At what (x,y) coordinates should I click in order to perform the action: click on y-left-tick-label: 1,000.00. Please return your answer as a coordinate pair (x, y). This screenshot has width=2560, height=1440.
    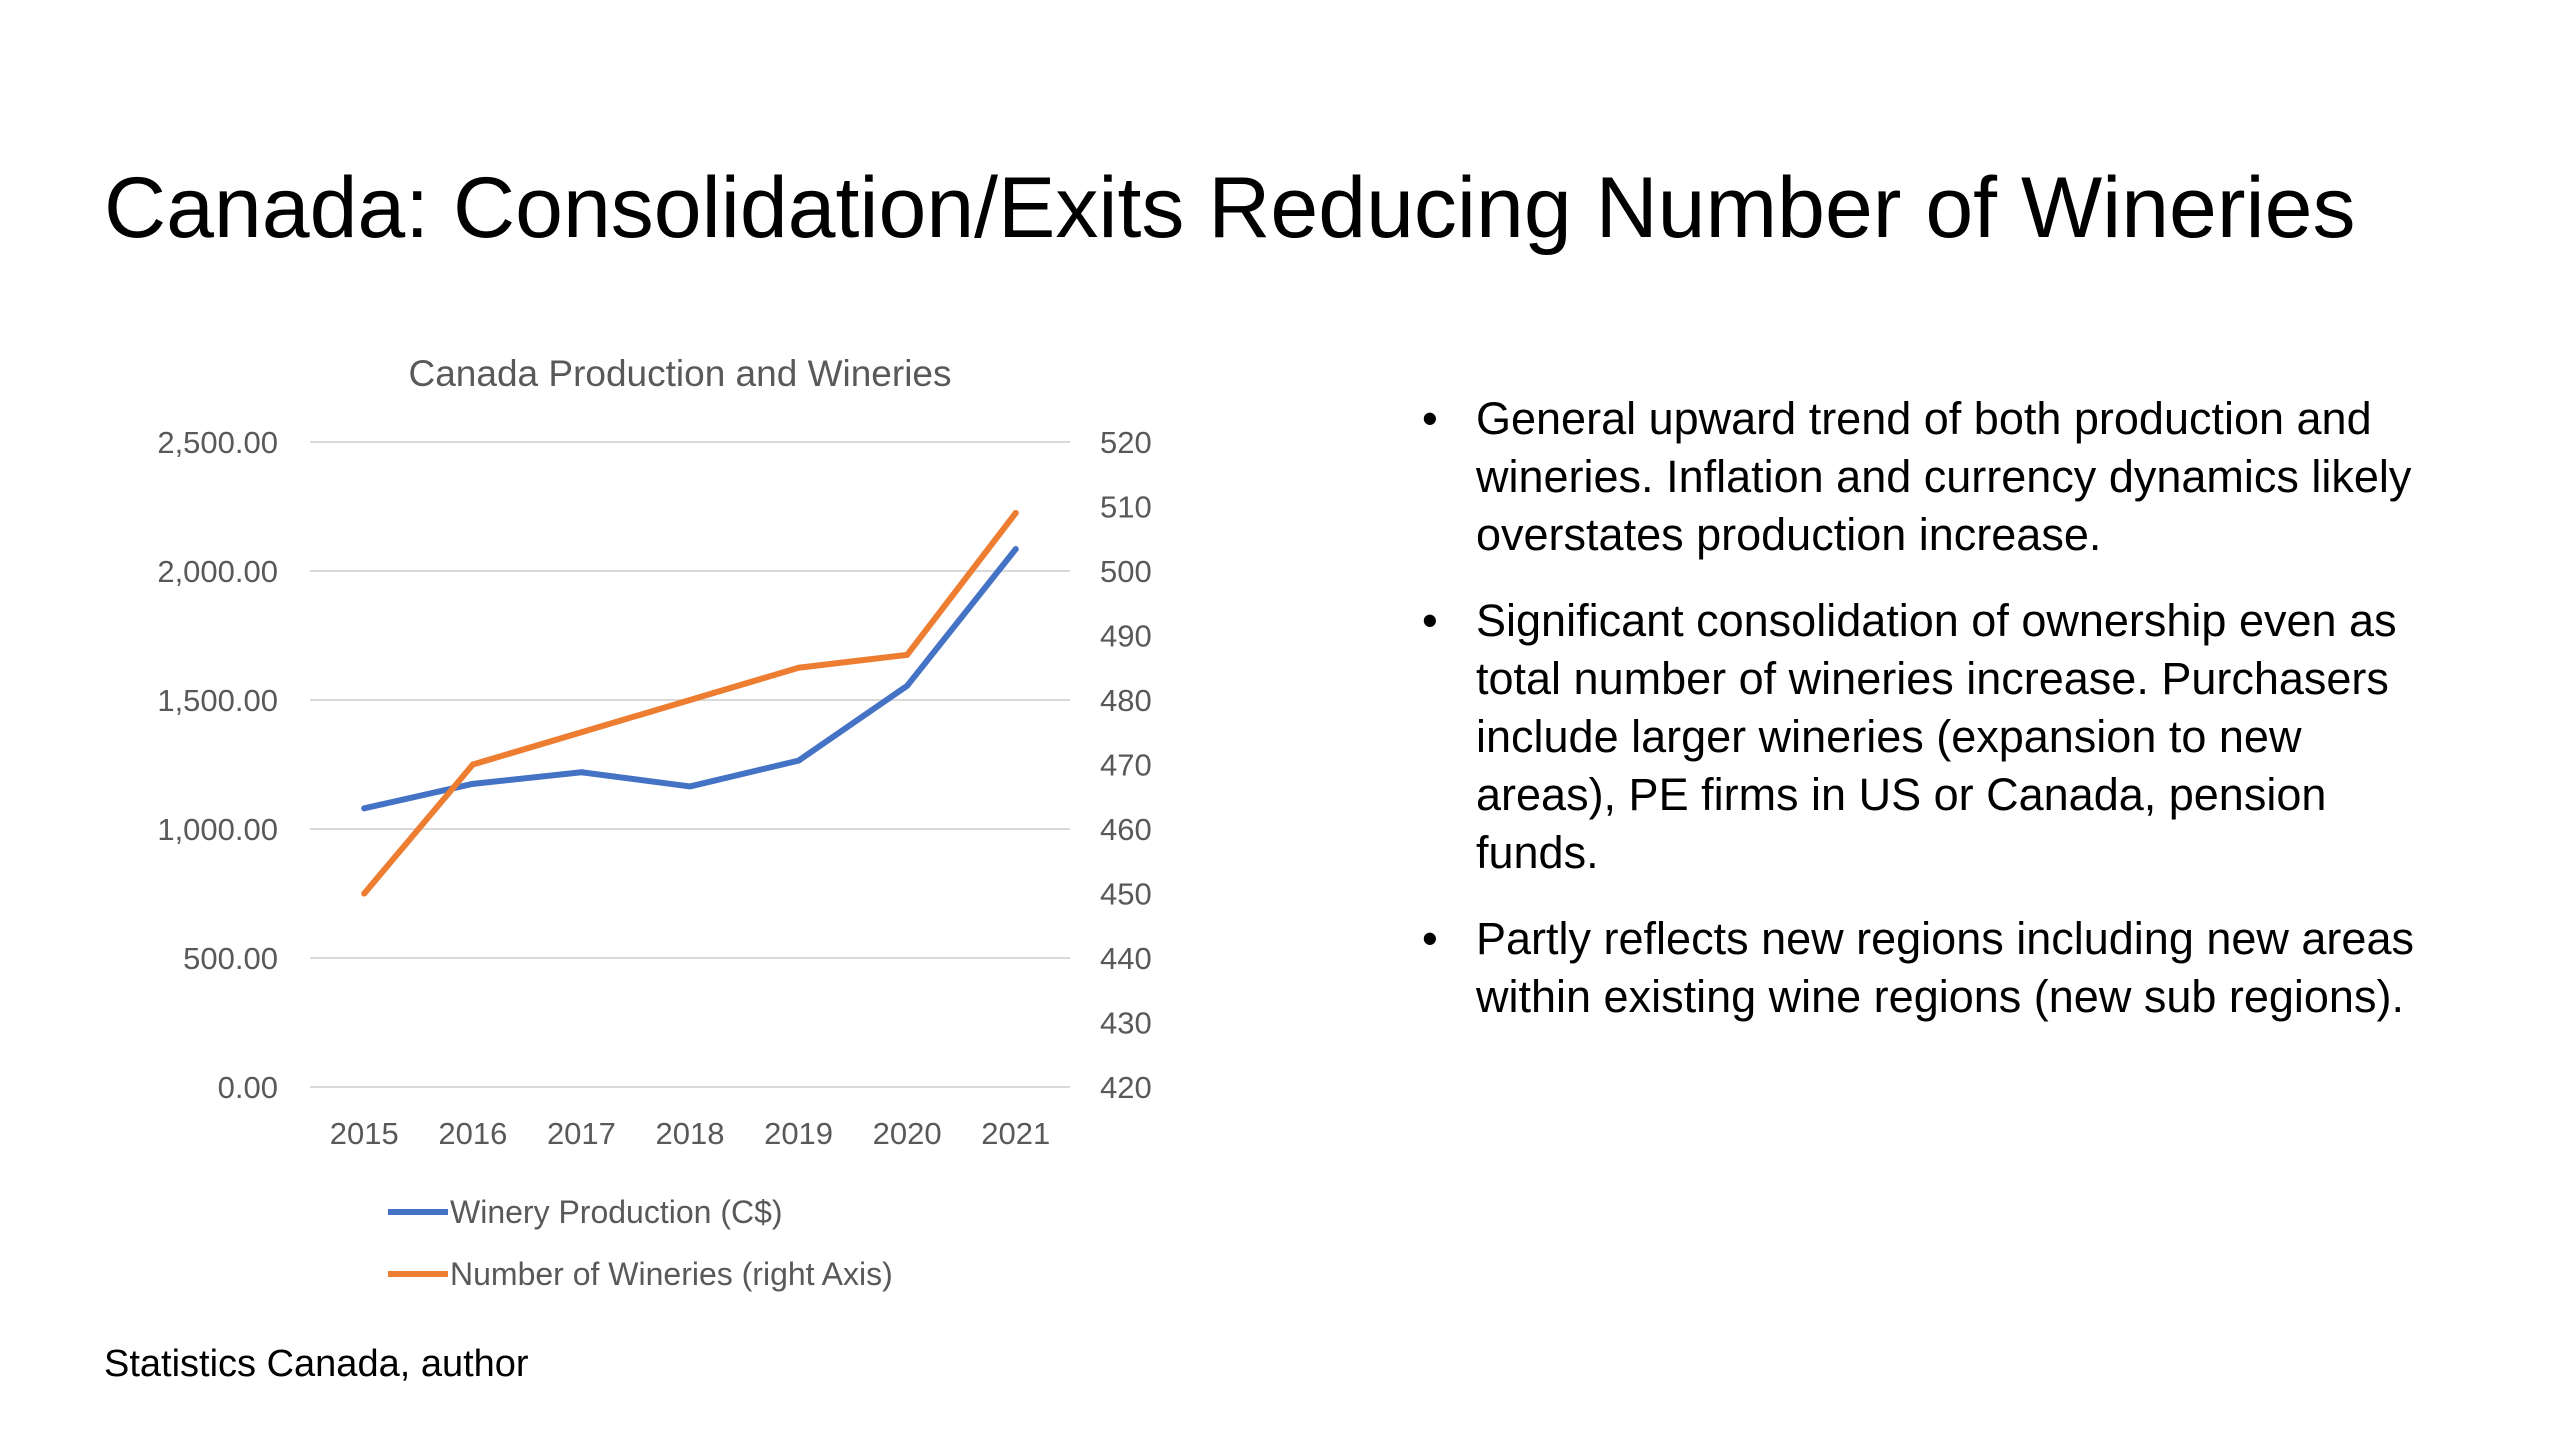
    Looking at the image, I should click on (217, 829).